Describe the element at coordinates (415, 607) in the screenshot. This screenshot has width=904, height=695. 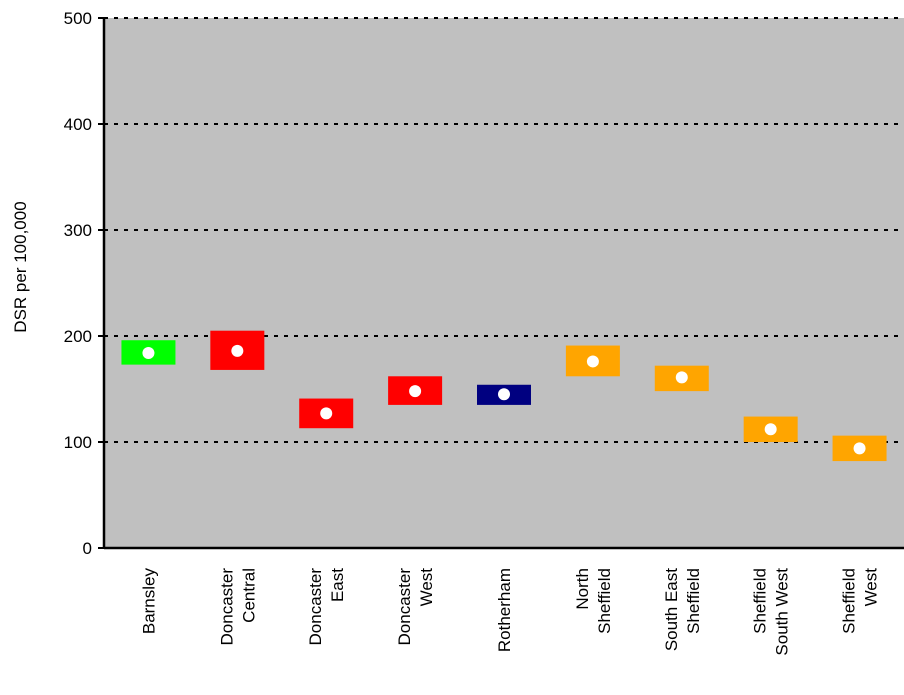
I see `x-category-label: Doncaster West` at that location.